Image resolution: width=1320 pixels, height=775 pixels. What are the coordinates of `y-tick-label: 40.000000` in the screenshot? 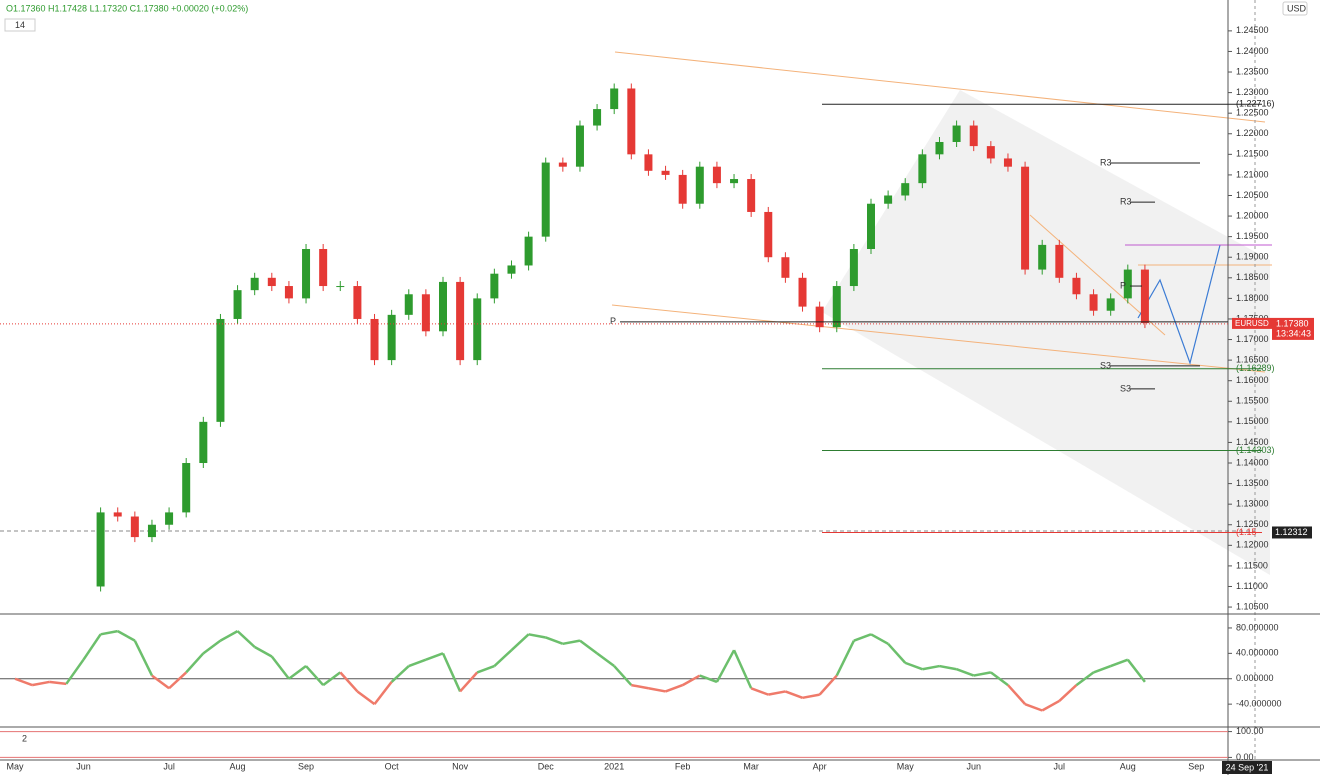 It's located at (1257, 653).